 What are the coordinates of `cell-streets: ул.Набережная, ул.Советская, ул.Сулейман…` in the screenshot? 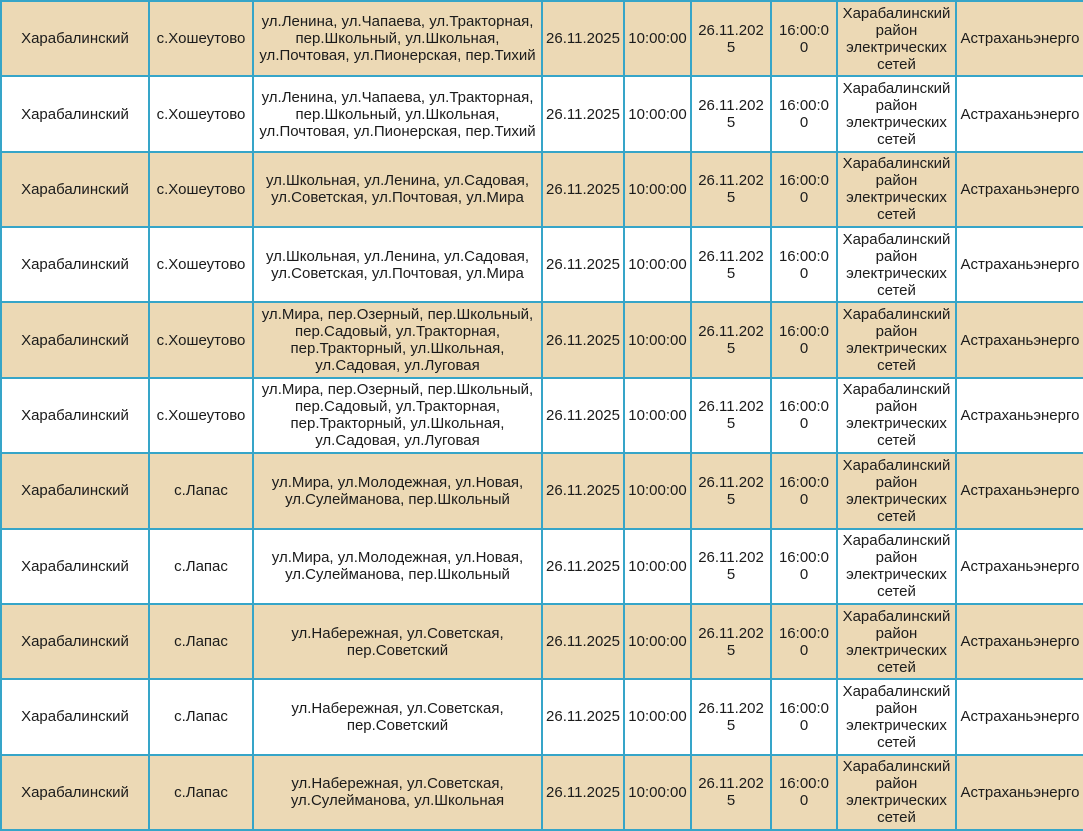 It's located at (397, 792).